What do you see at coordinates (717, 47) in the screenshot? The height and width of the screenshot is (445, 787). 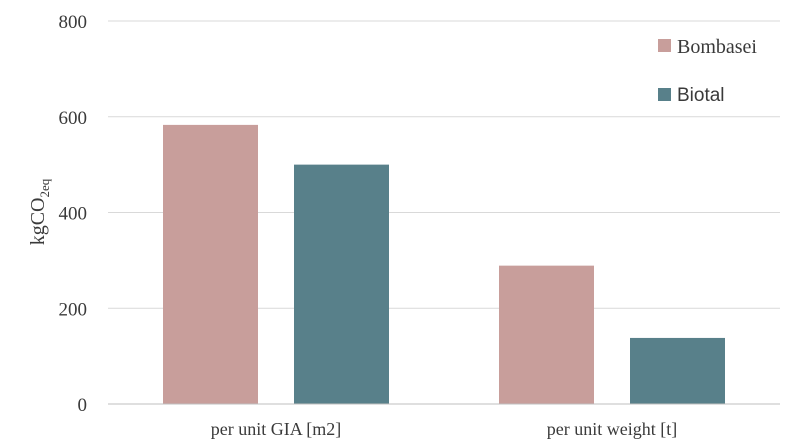 I see `legend-label-bombasei: Bombasei` at bounding box center [717, 47].